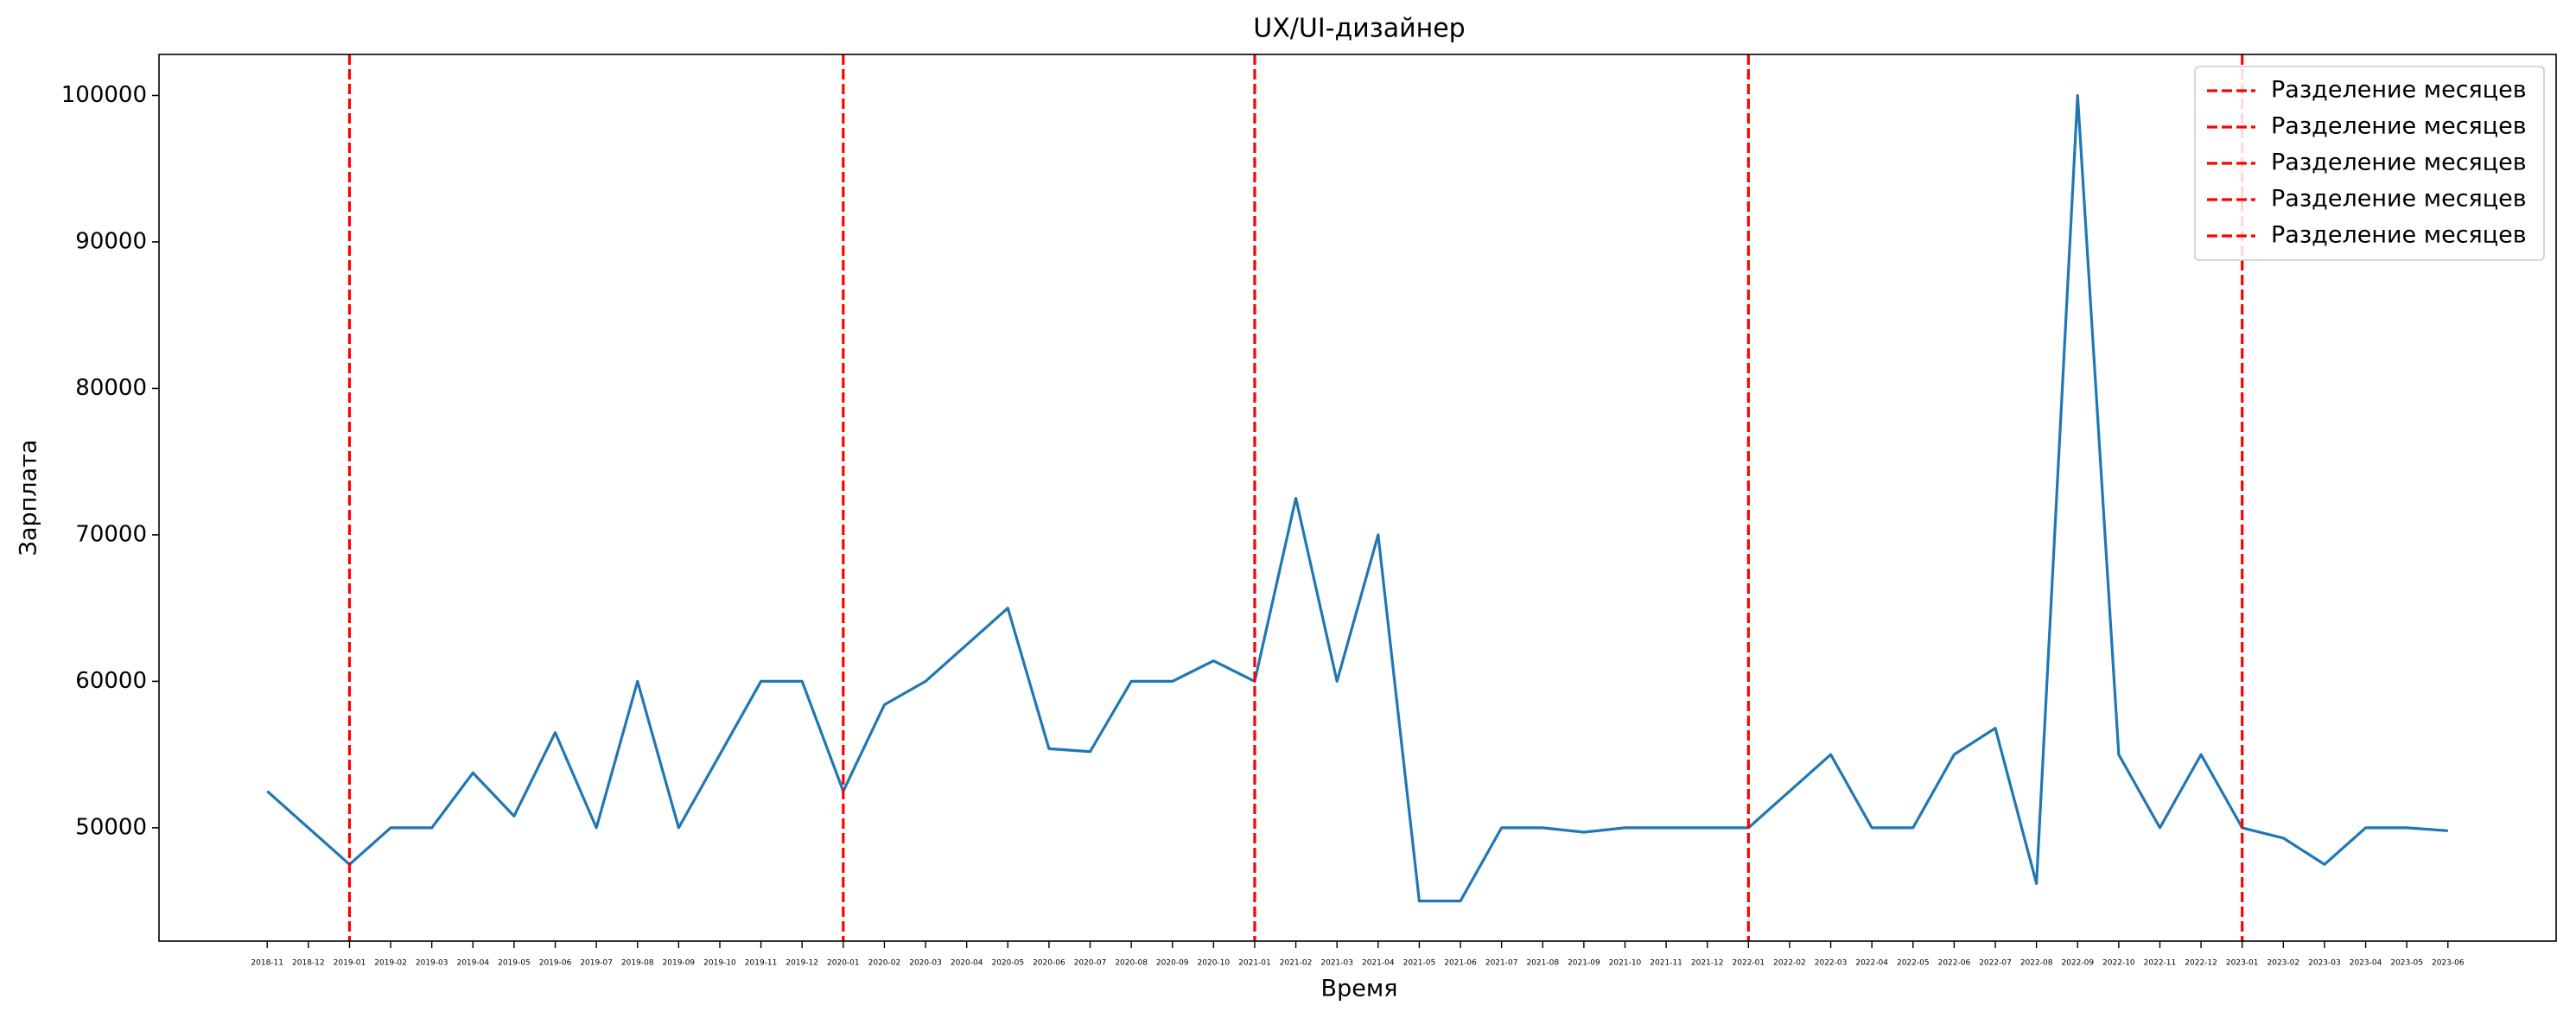 The image size is (2576, 1018). I want to click on x-tick-label: 2021-03, so click(1336, 964).